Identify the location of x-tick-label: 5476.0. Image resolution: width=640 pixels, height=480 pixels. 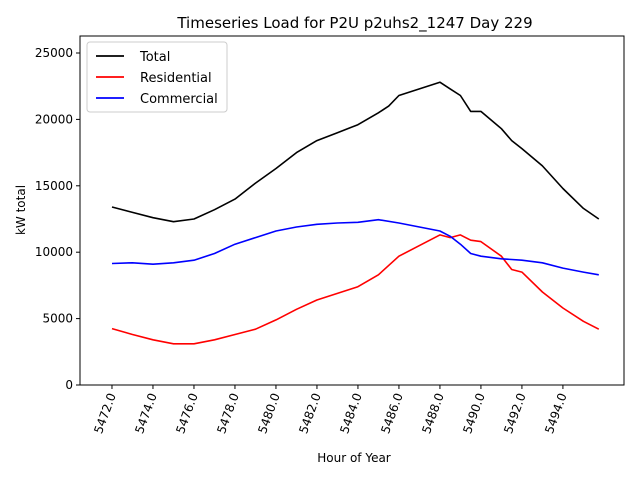
(187, 413).